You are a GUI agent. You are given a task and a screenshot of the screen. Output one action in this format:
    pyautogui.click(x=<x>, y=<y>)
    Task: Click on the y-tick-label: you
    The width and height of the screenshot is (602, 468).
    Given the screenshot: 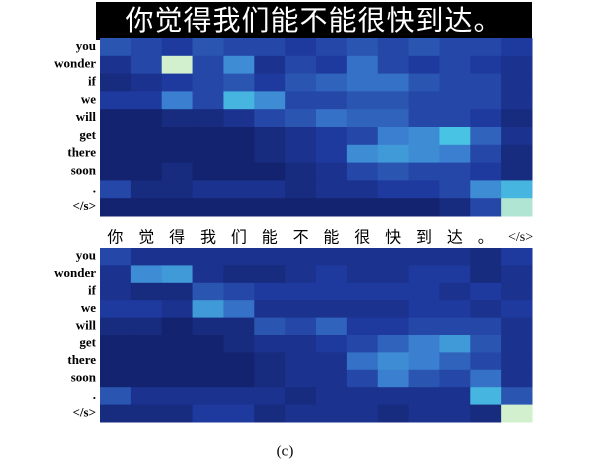 What is the action you would take?
    pyautogui.click(x=86, y=255)
    